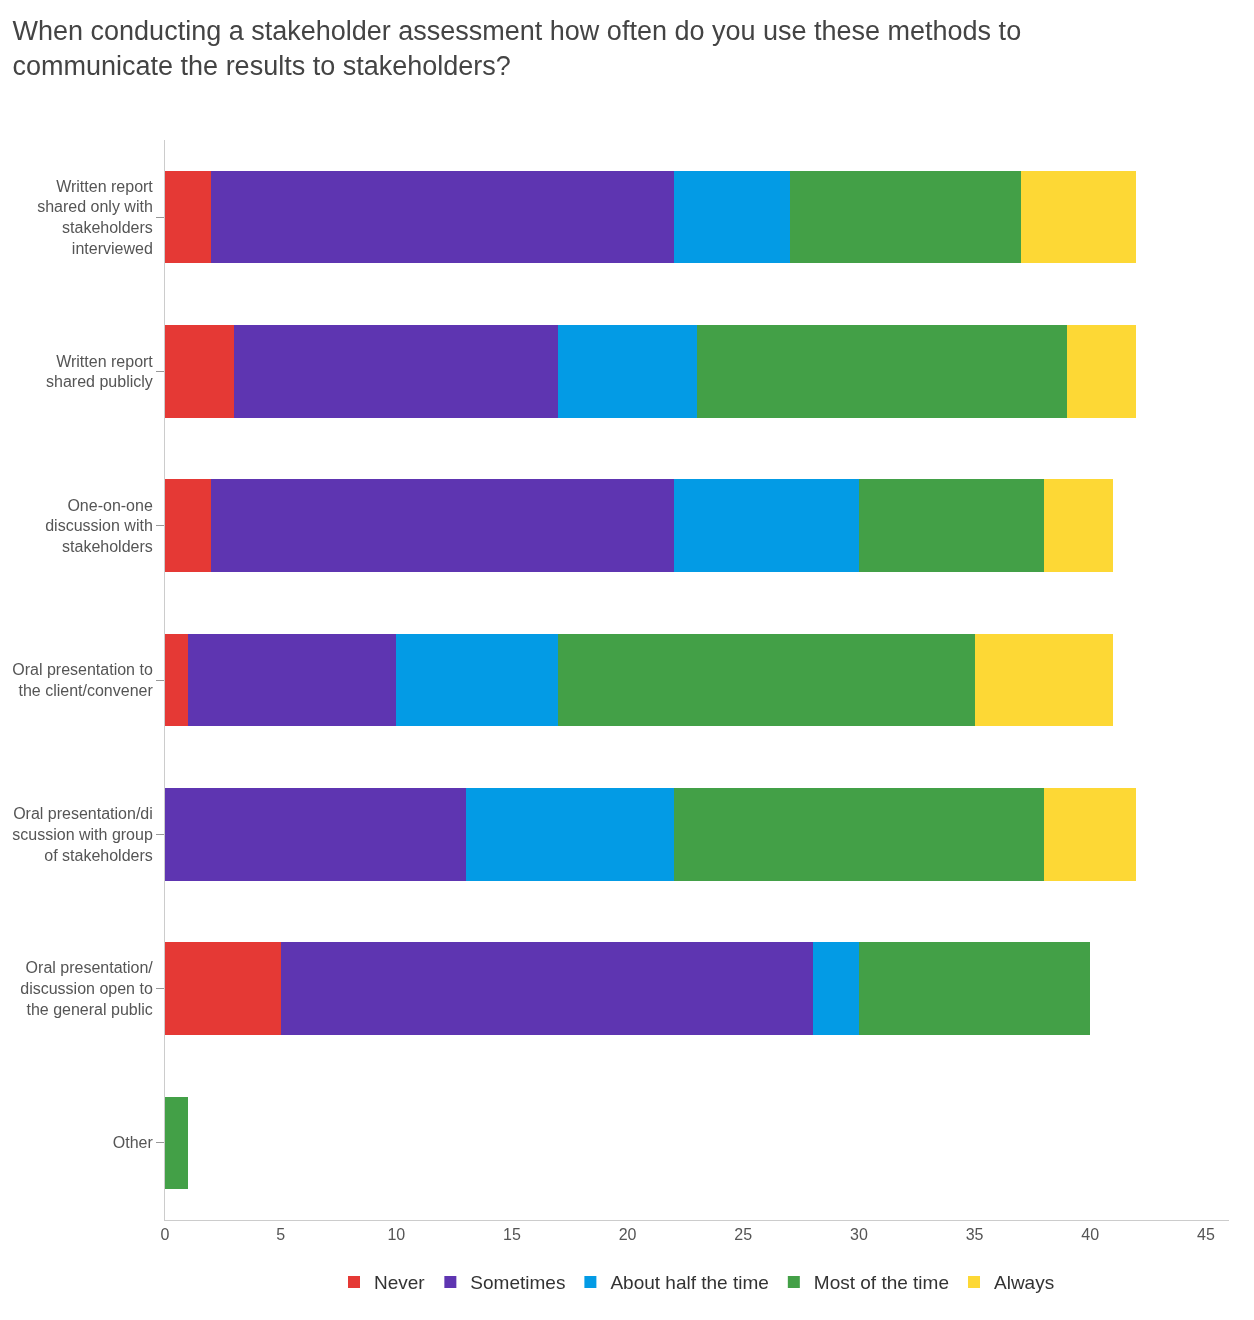  Describe the element at coordinates (95, 217) in the screenshot. I see `y-tick-label: Written report shared only with stakeholders interviewed` at that location.